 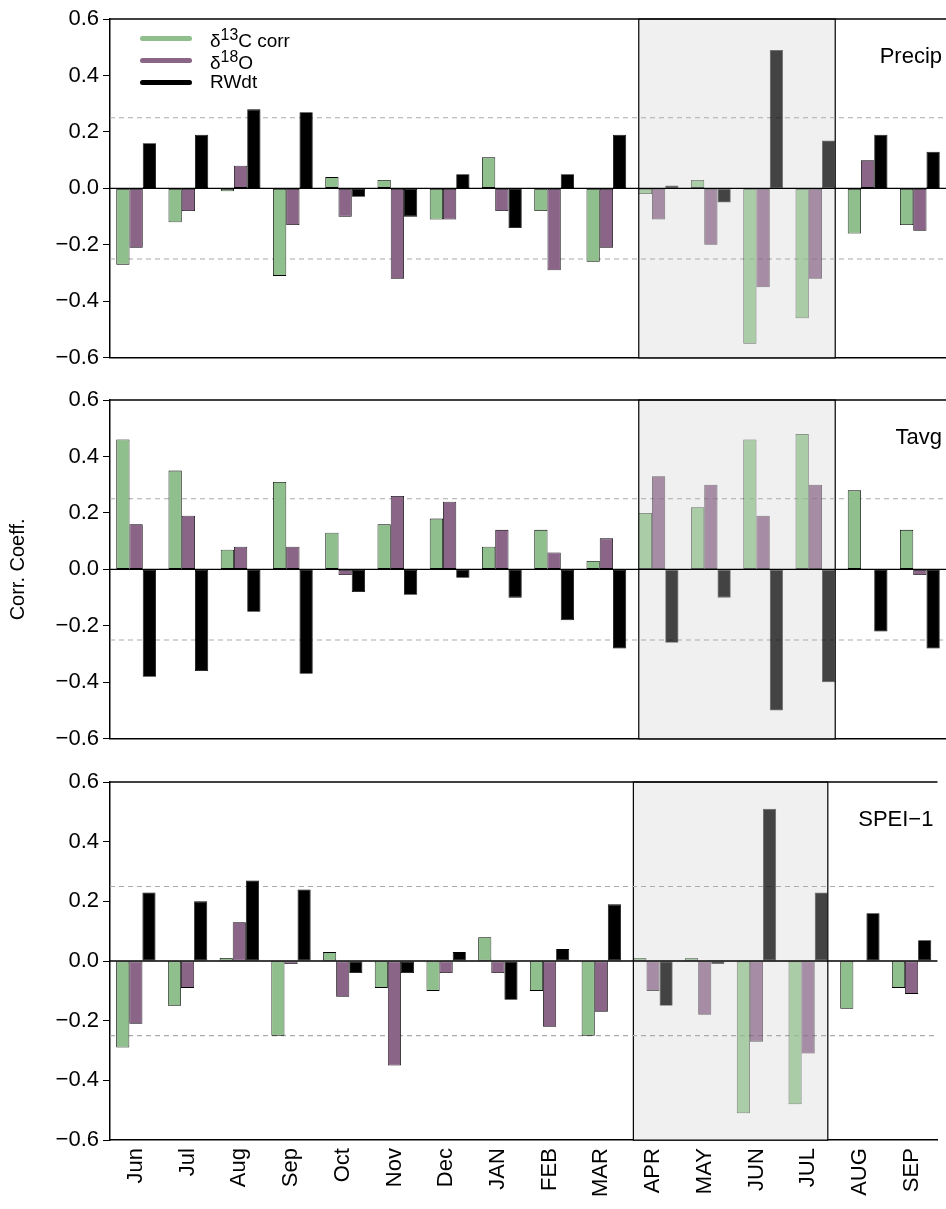 What do you see at coordinates (910, 1170) in the screenshot?
I see `x-tick-label: SEP` at bounding box center [910, 1170].